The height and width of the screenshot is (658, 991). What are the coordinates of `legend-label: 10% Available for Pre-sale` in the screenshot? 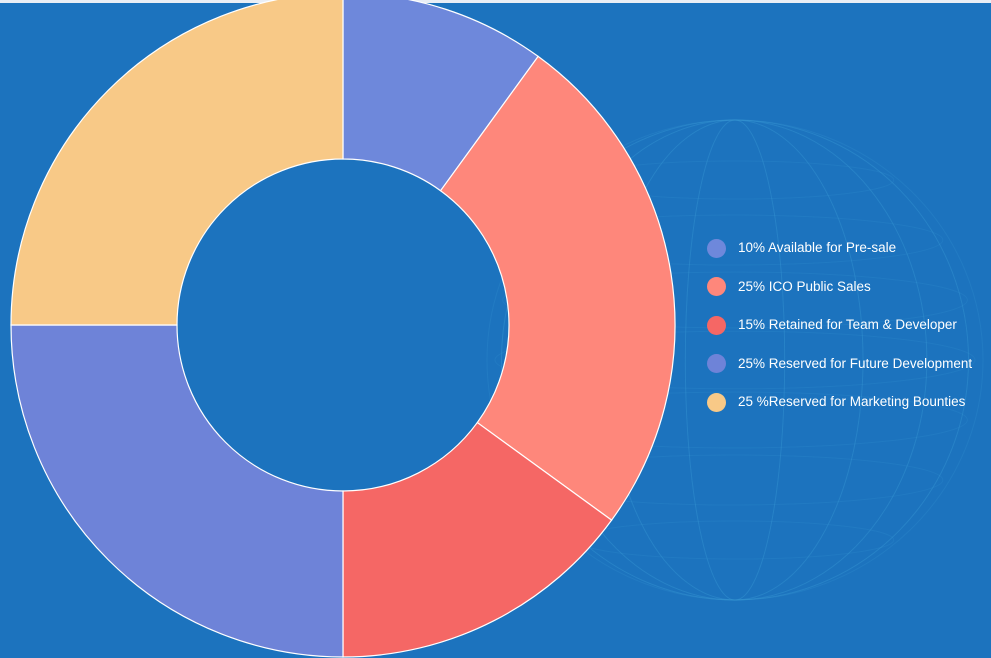 It's located at (817, 248).